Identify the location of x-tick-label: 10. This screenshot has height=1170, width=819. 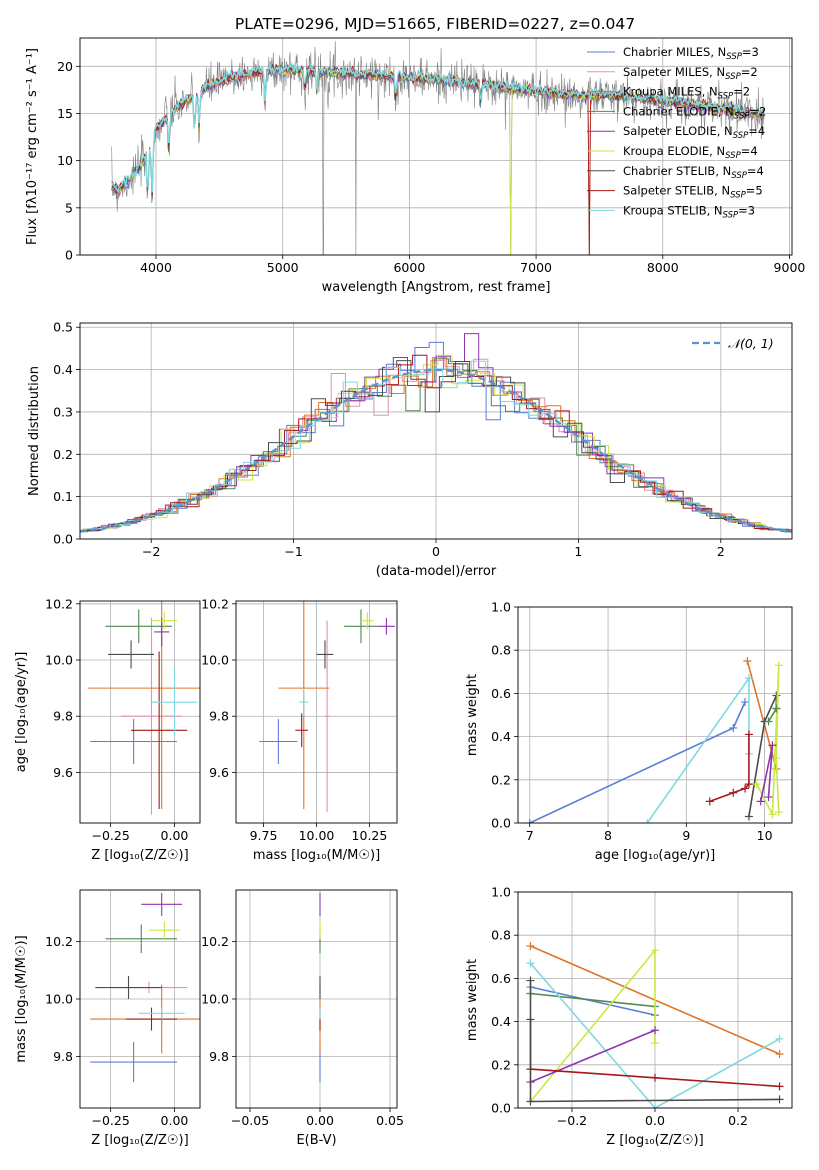
(765, 835).